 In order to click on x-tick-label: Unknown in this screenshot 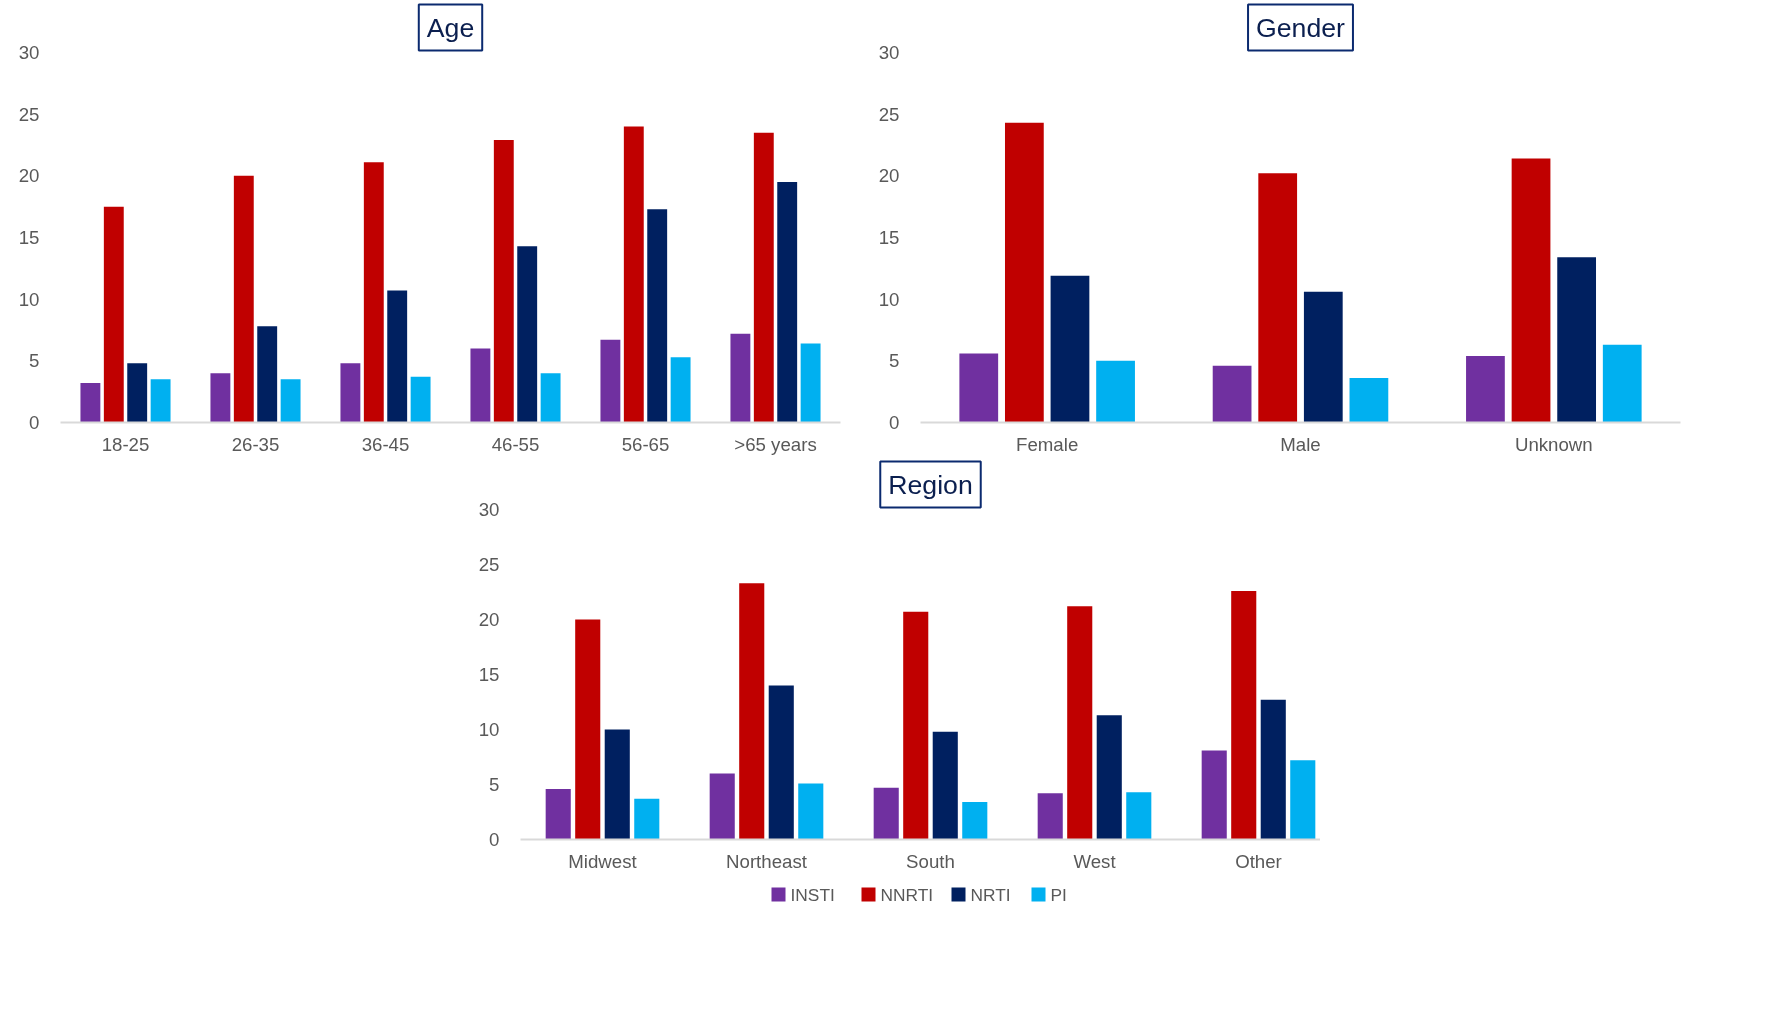, I will do `click(1553, 444)`.